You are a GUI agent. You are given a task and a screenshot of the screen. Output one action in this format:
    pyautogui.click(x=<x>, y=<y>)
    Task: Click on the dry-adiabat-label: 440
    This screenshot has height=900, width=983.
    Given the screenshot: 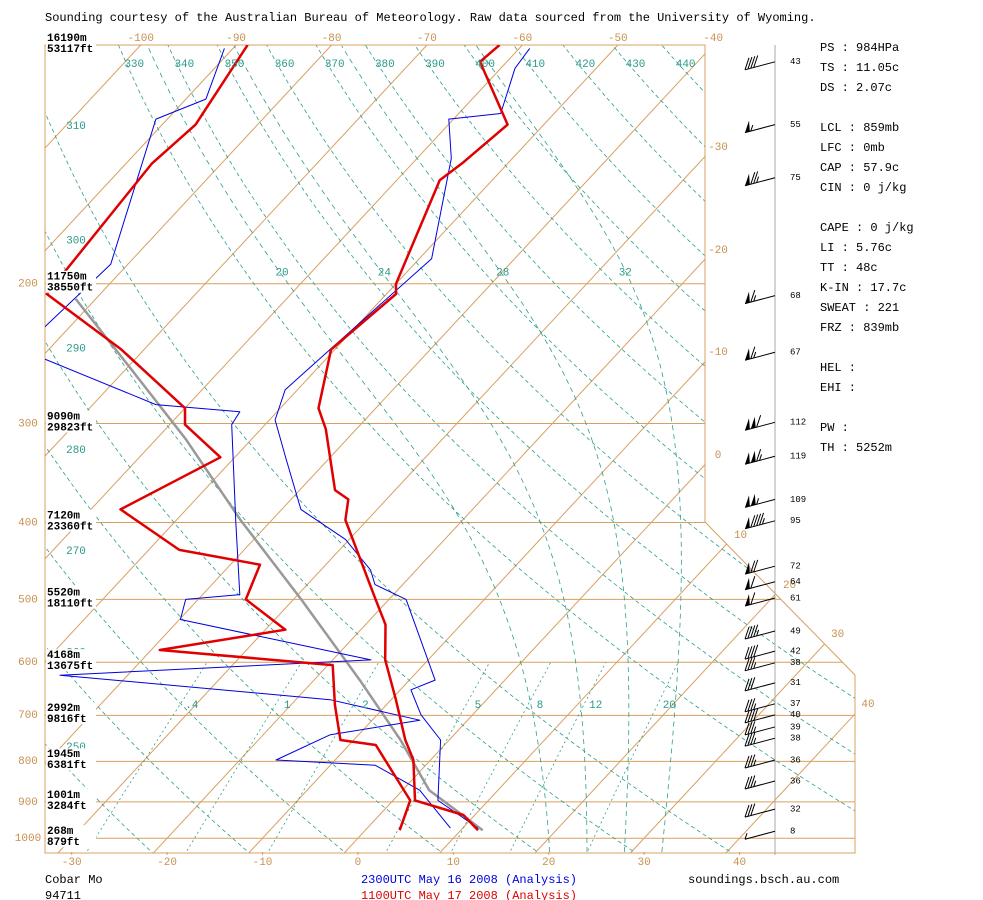 What is the action you would take?
    pyautogui.click(x=686, y=65)
    